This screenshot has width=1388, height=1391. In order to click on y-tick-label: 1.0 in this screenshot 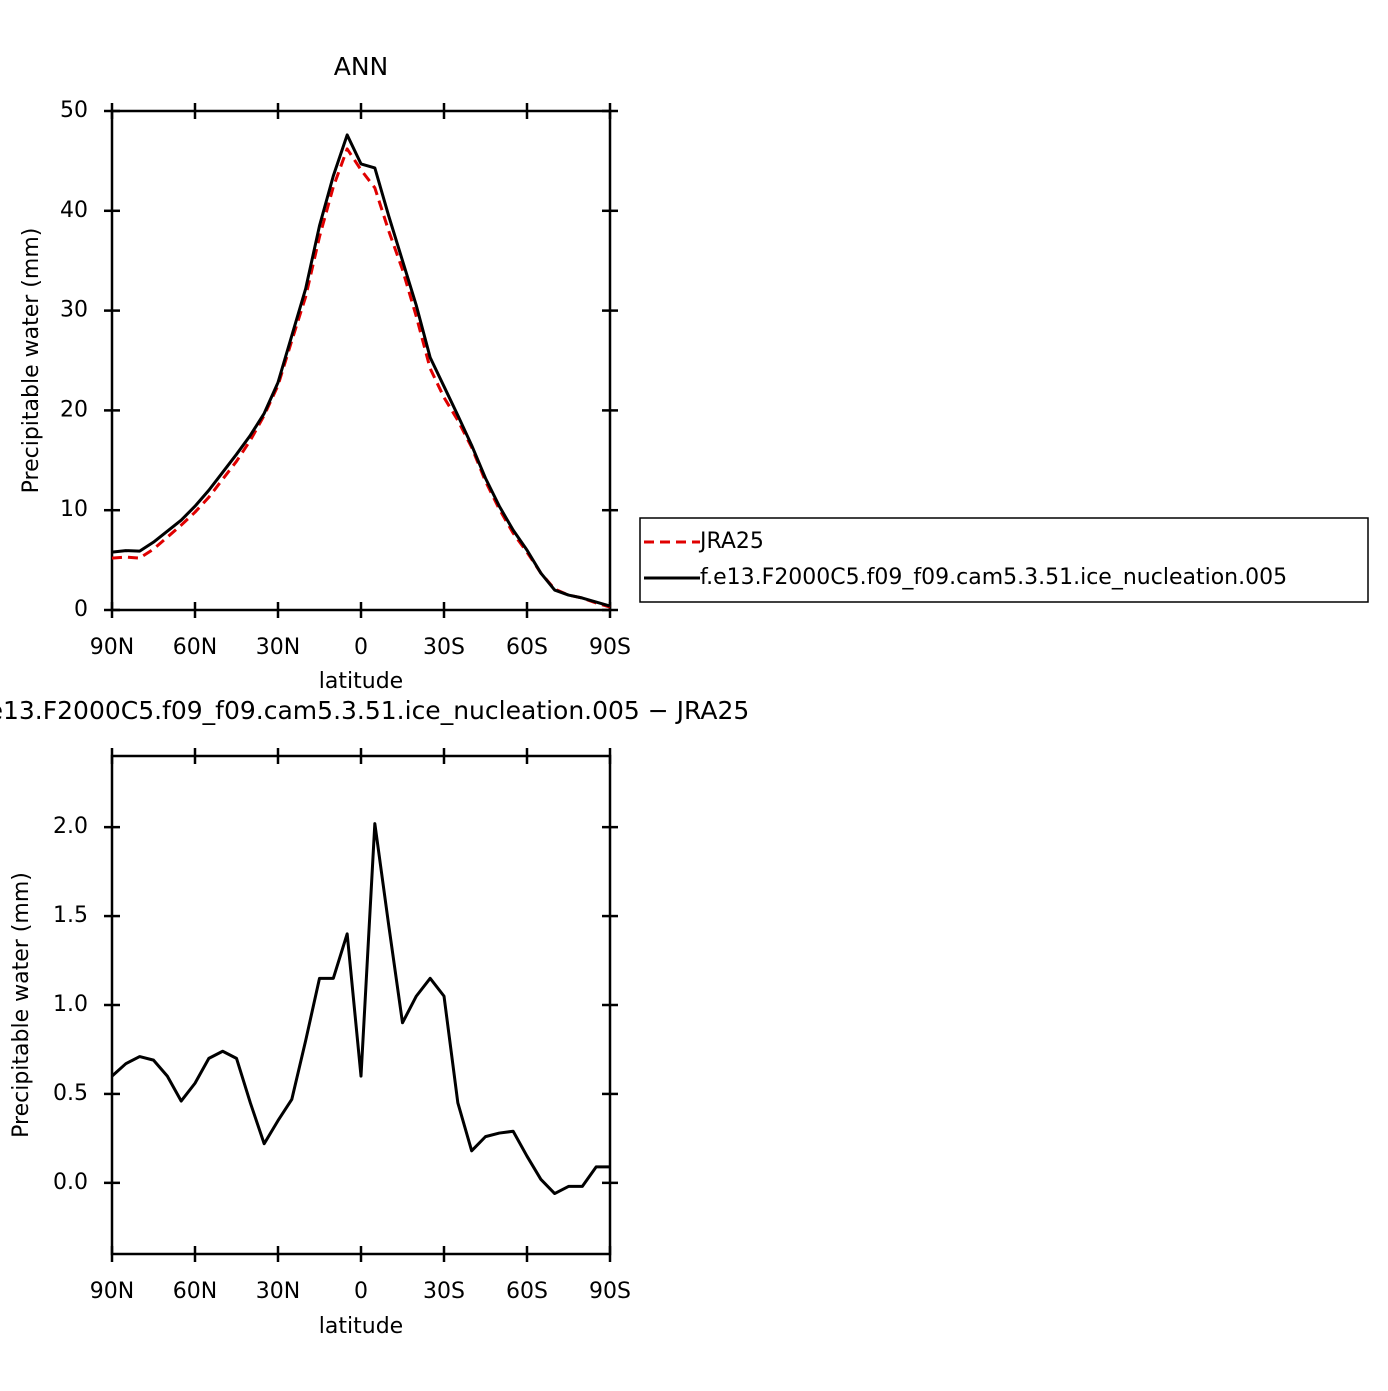, I will do `click(70, 1004)`.